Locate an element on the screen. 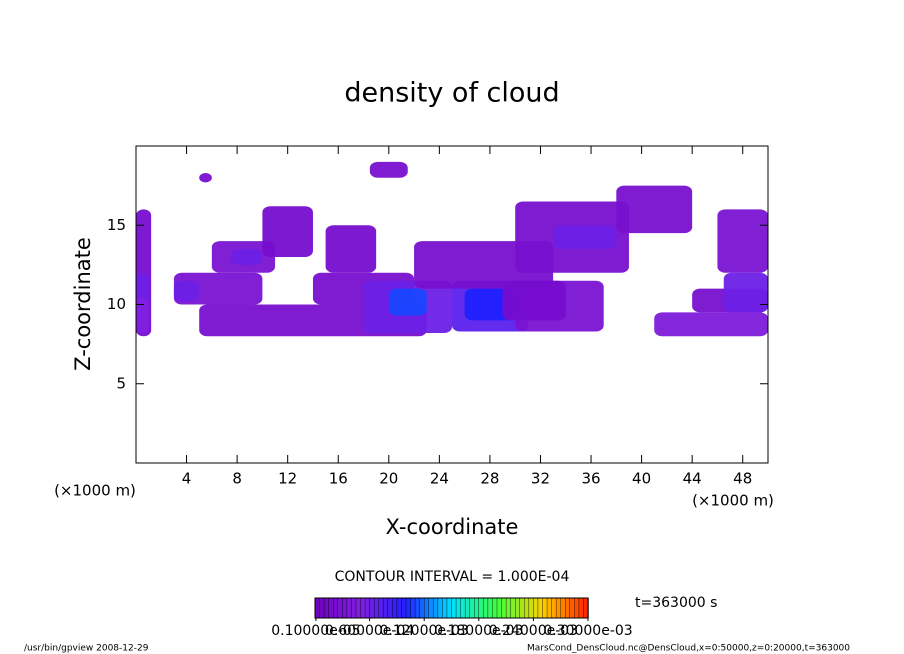  x-unit-label: (×1000 m) is located at coordinates (95, 491).